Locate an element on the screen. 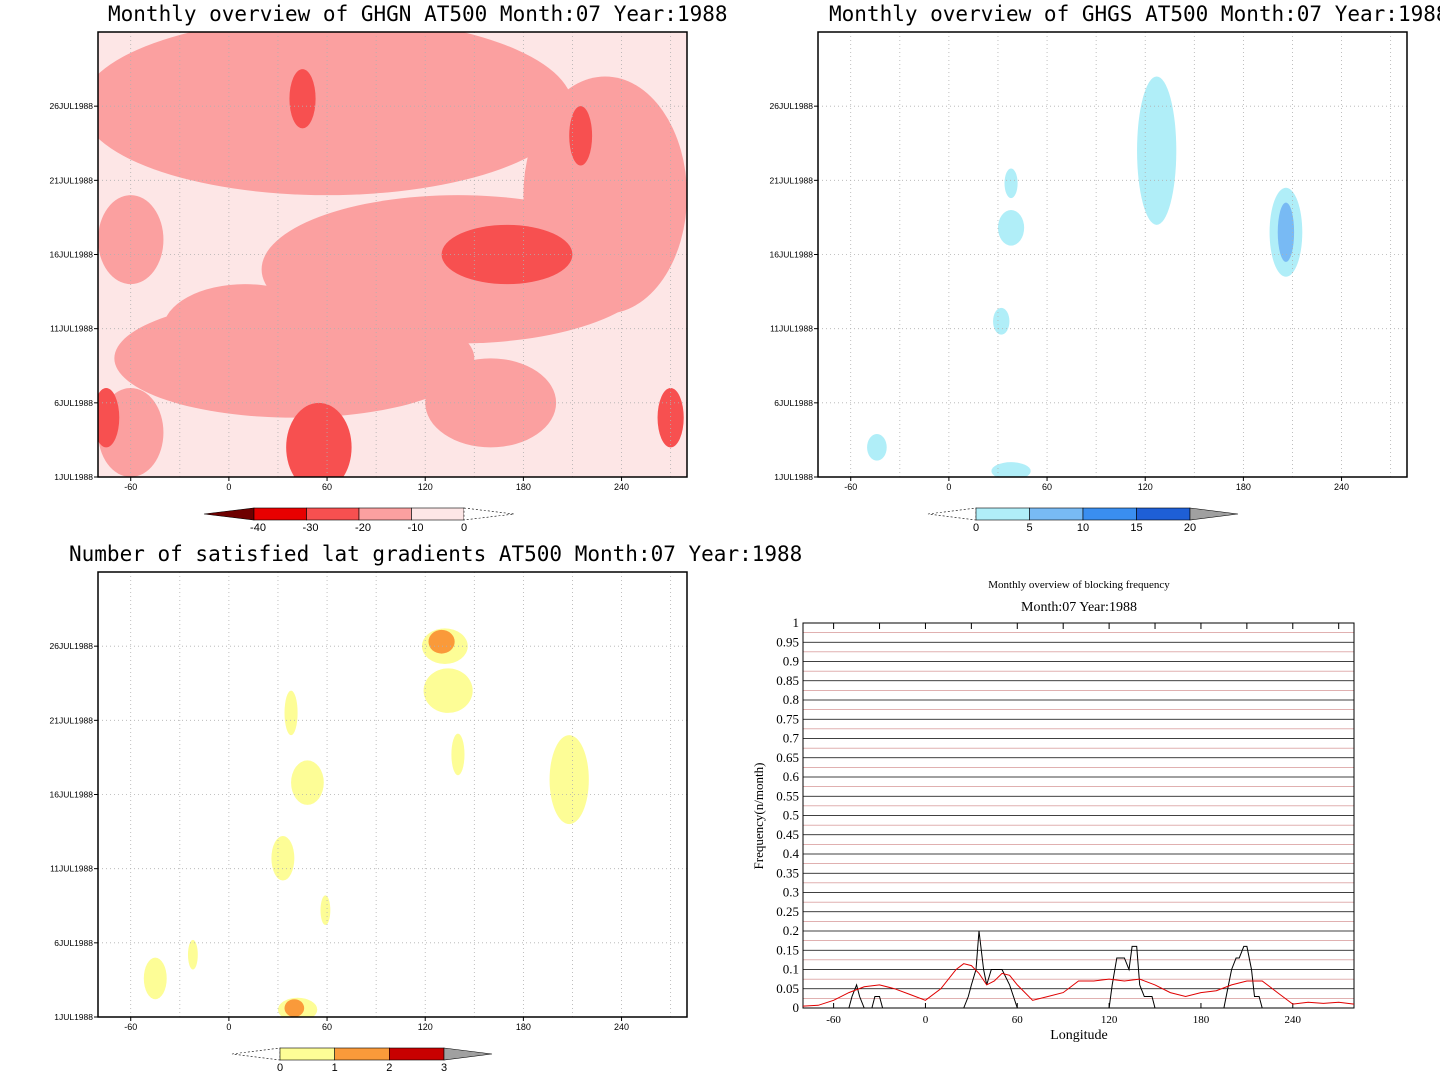 Image resolution: width=1440 pixels, height=1091 pixels. grad-ytick-label: 16JUL1988 is located at coordinates (72, 795).